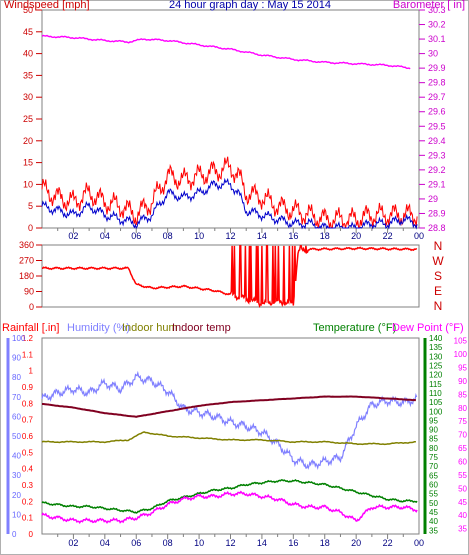  What do you see at coordinates (16, 377) in the screenshot?
I see `humidity-tick-label: 80` at bounding box center [16, 377].